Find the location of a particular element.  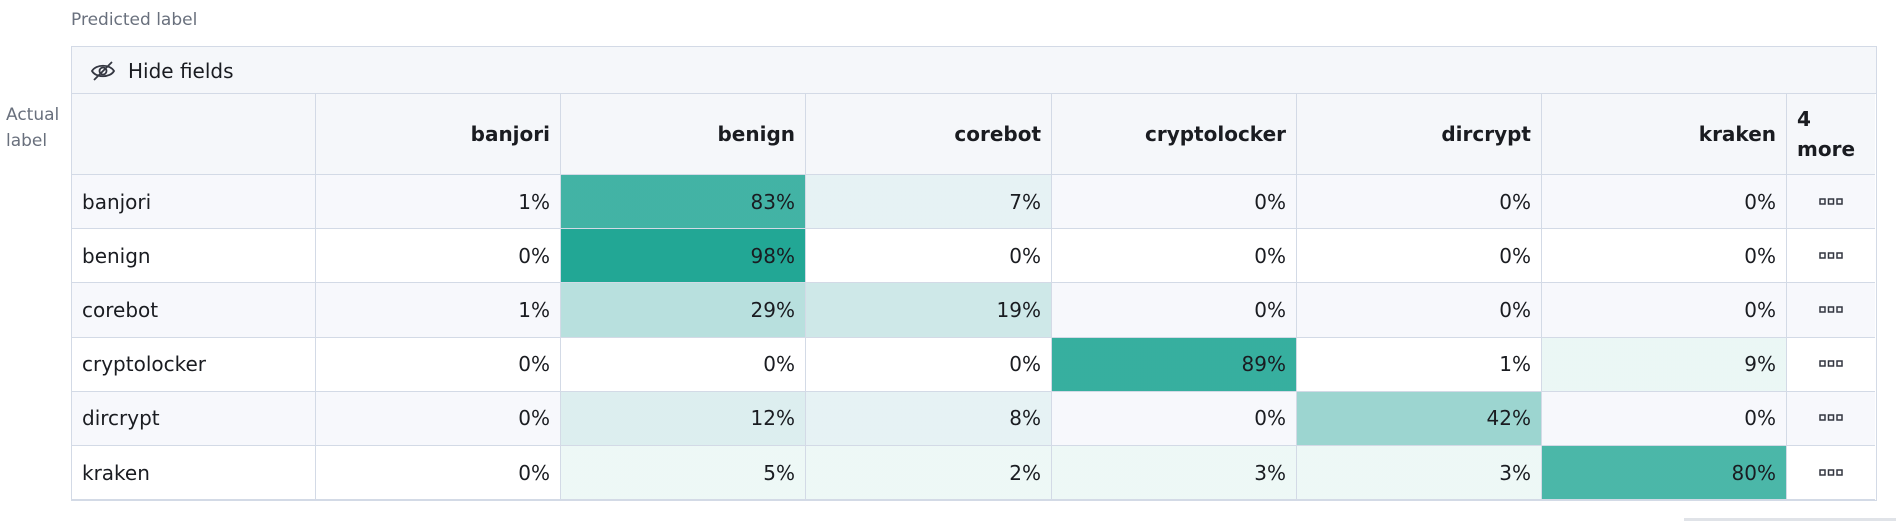

matrix-cell: 9% is located at coordinates (1664, 364).